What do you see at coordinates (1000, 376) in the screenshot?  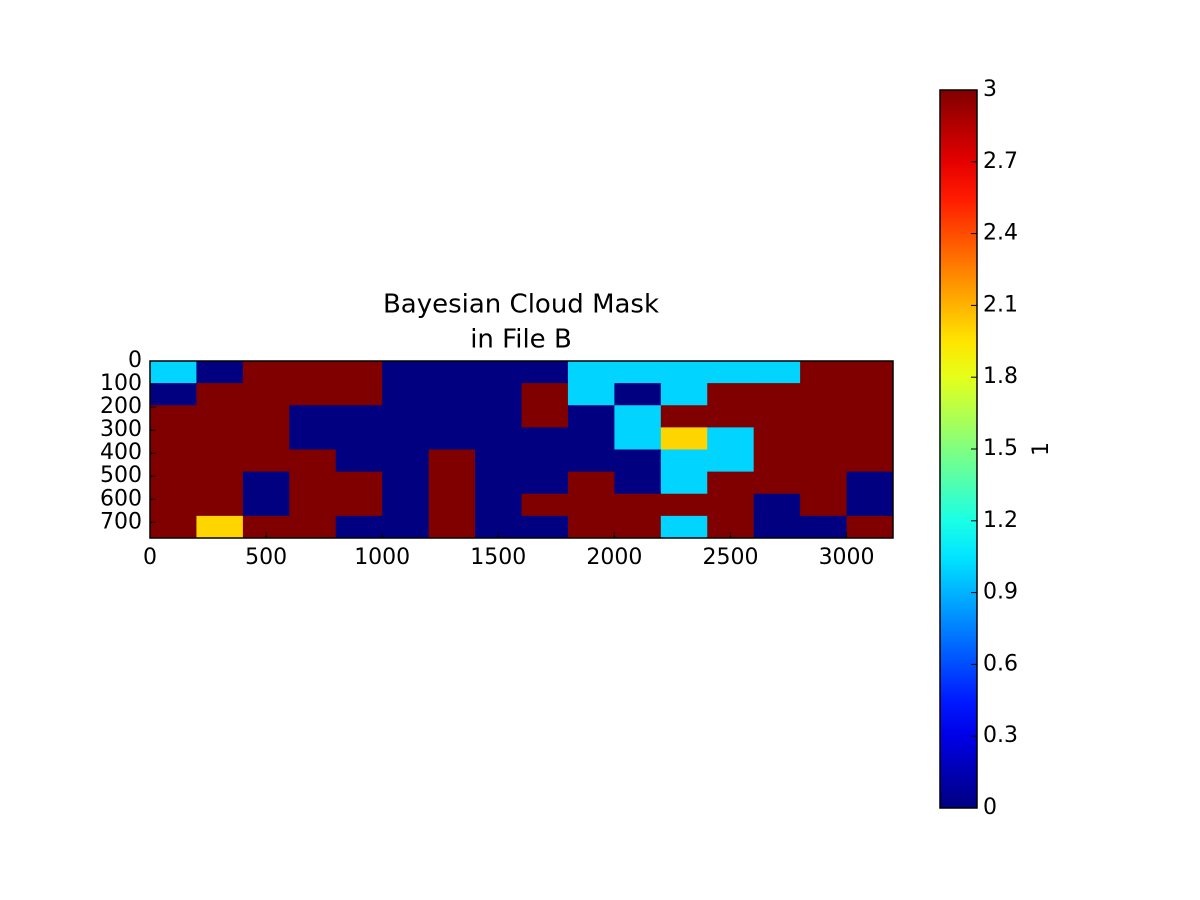 I see `colorbar-tick-label: 1.8` at bounding box center [1000, 376].